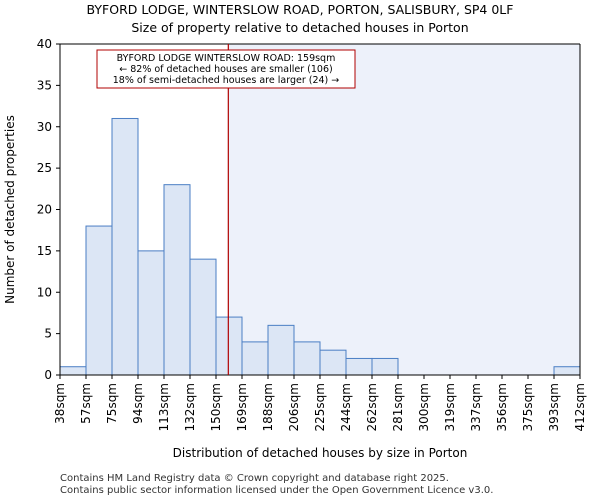 This screenshot has width=600, height=500. I want to click on x-tick-label: 375sqm, so click(528, 407).